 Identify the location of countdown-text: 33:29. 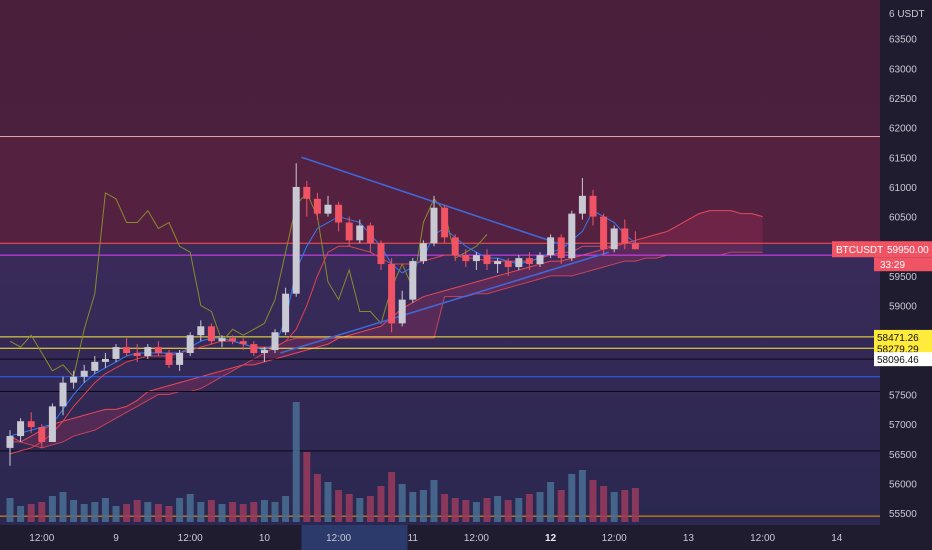
(892, 265).